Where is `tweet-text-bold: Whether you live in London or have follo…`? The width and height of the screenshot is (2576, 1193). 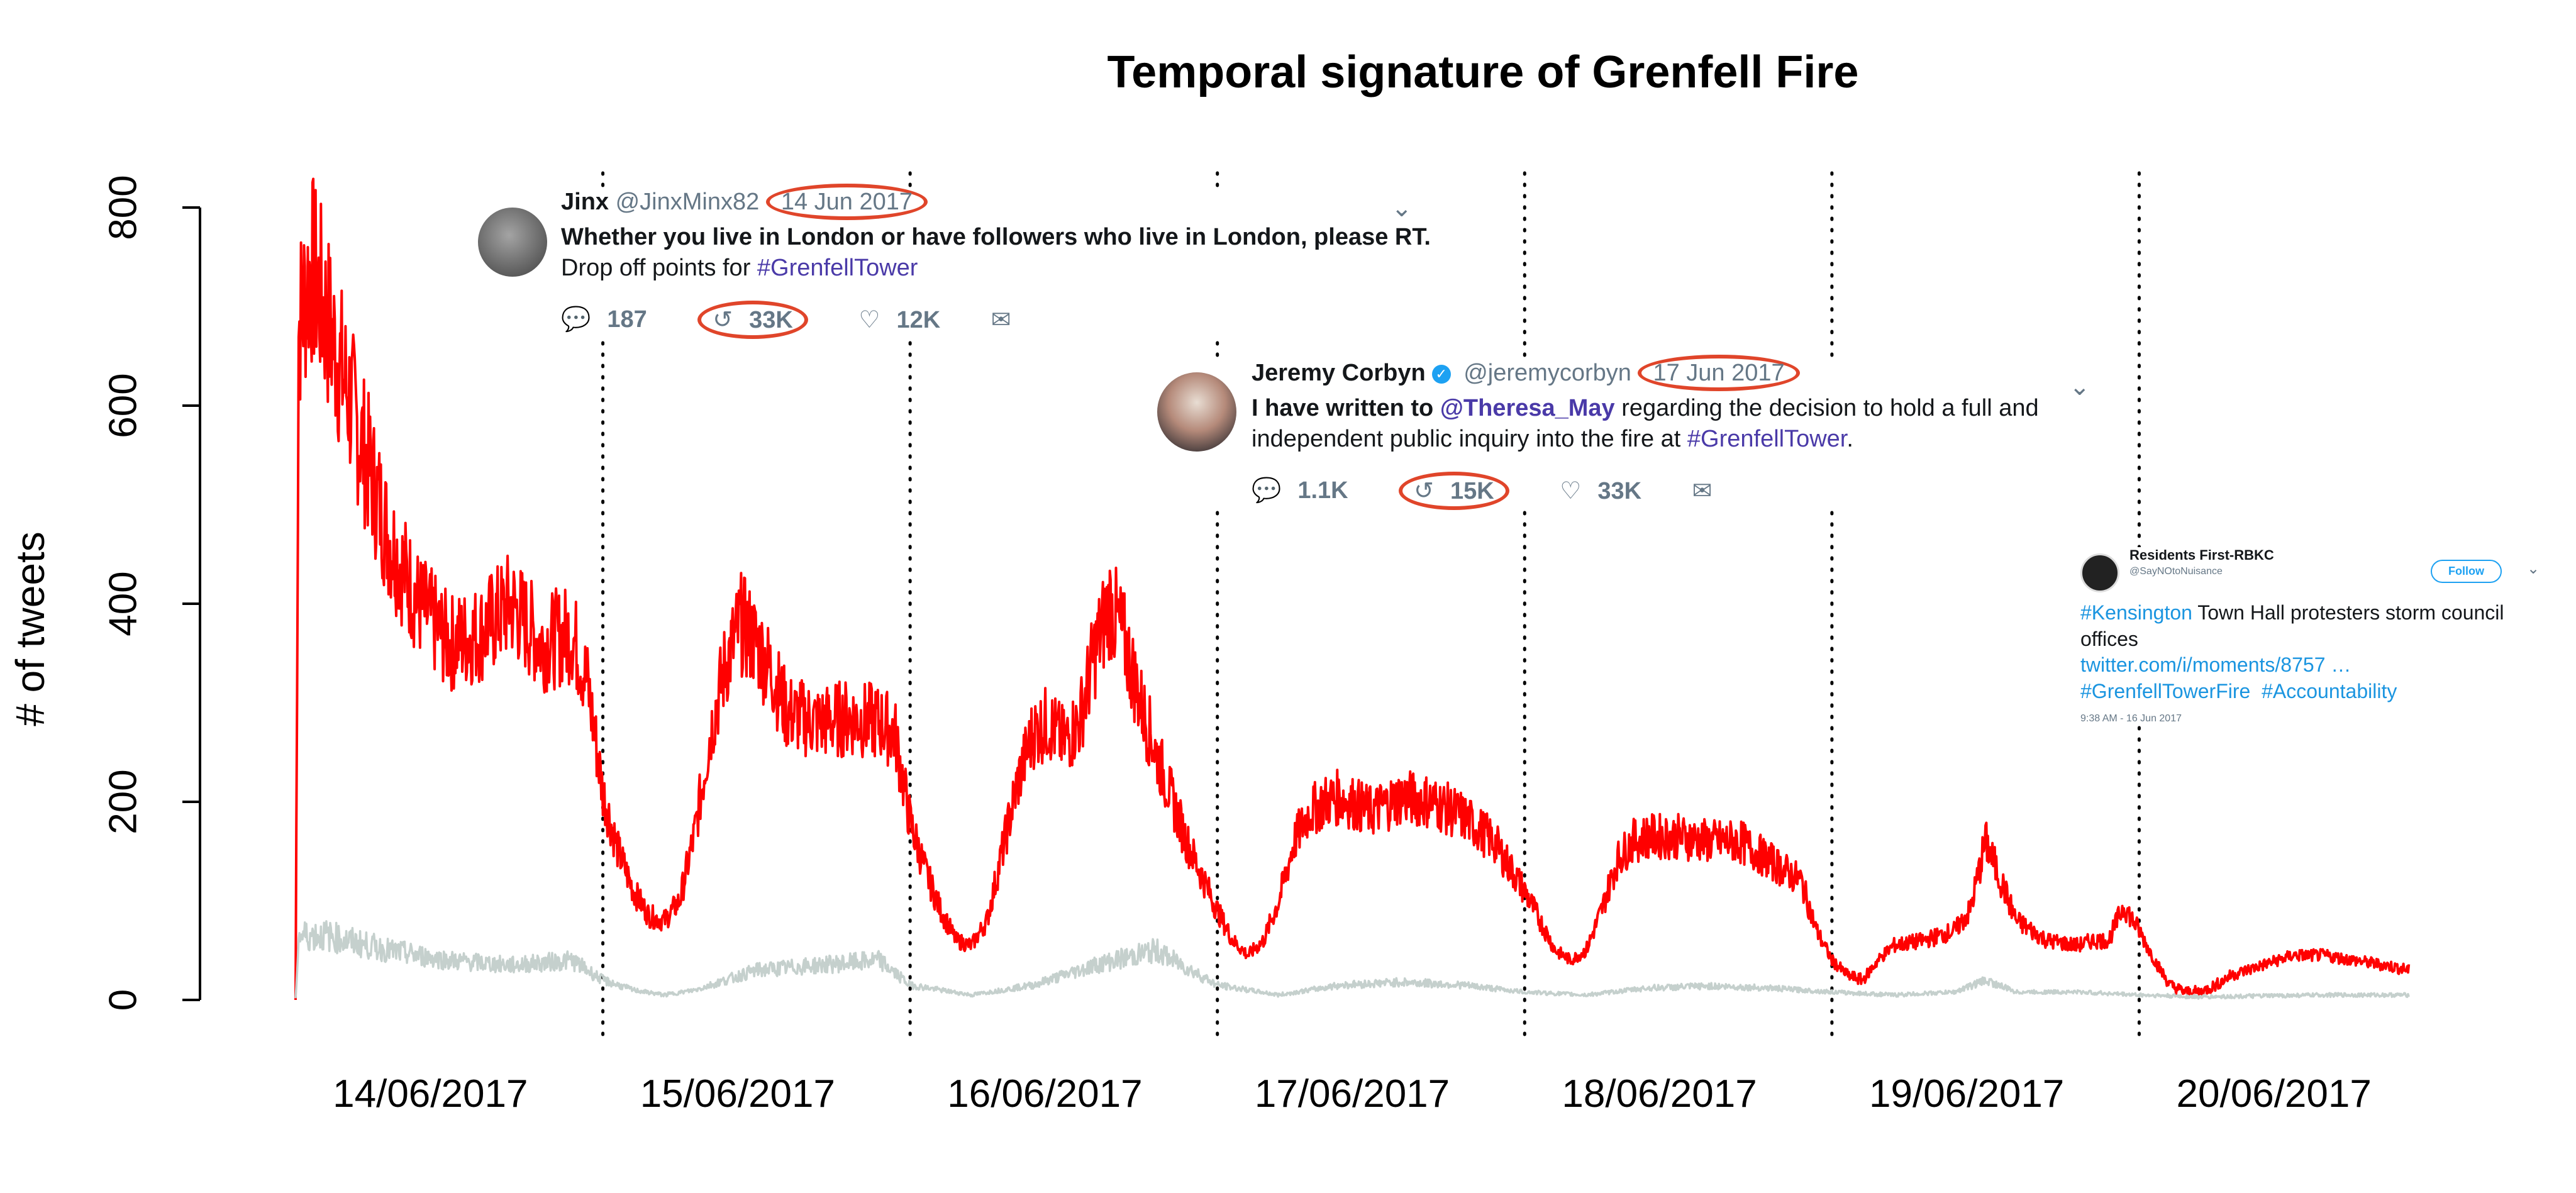
tweet-text-bold: Whether you live in London or have follo… is located at coordinates (996, 237).